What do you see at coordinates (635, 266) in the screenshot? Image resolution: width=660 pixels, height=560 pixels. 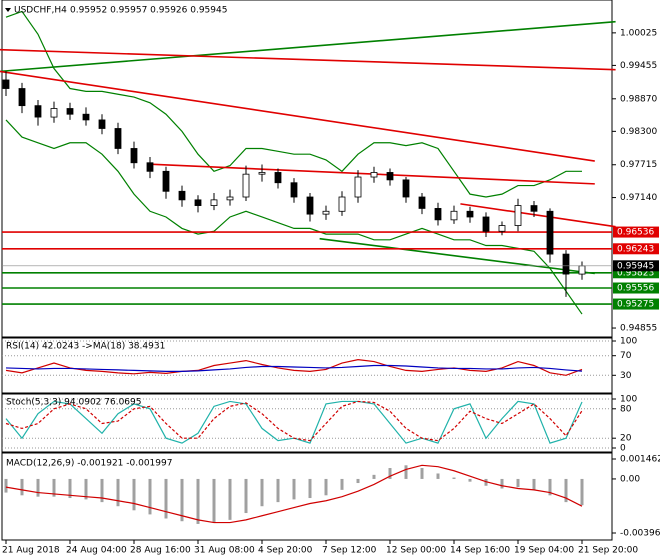 I see `last-price-label: 0.95945` at bounding box center [635, 266].